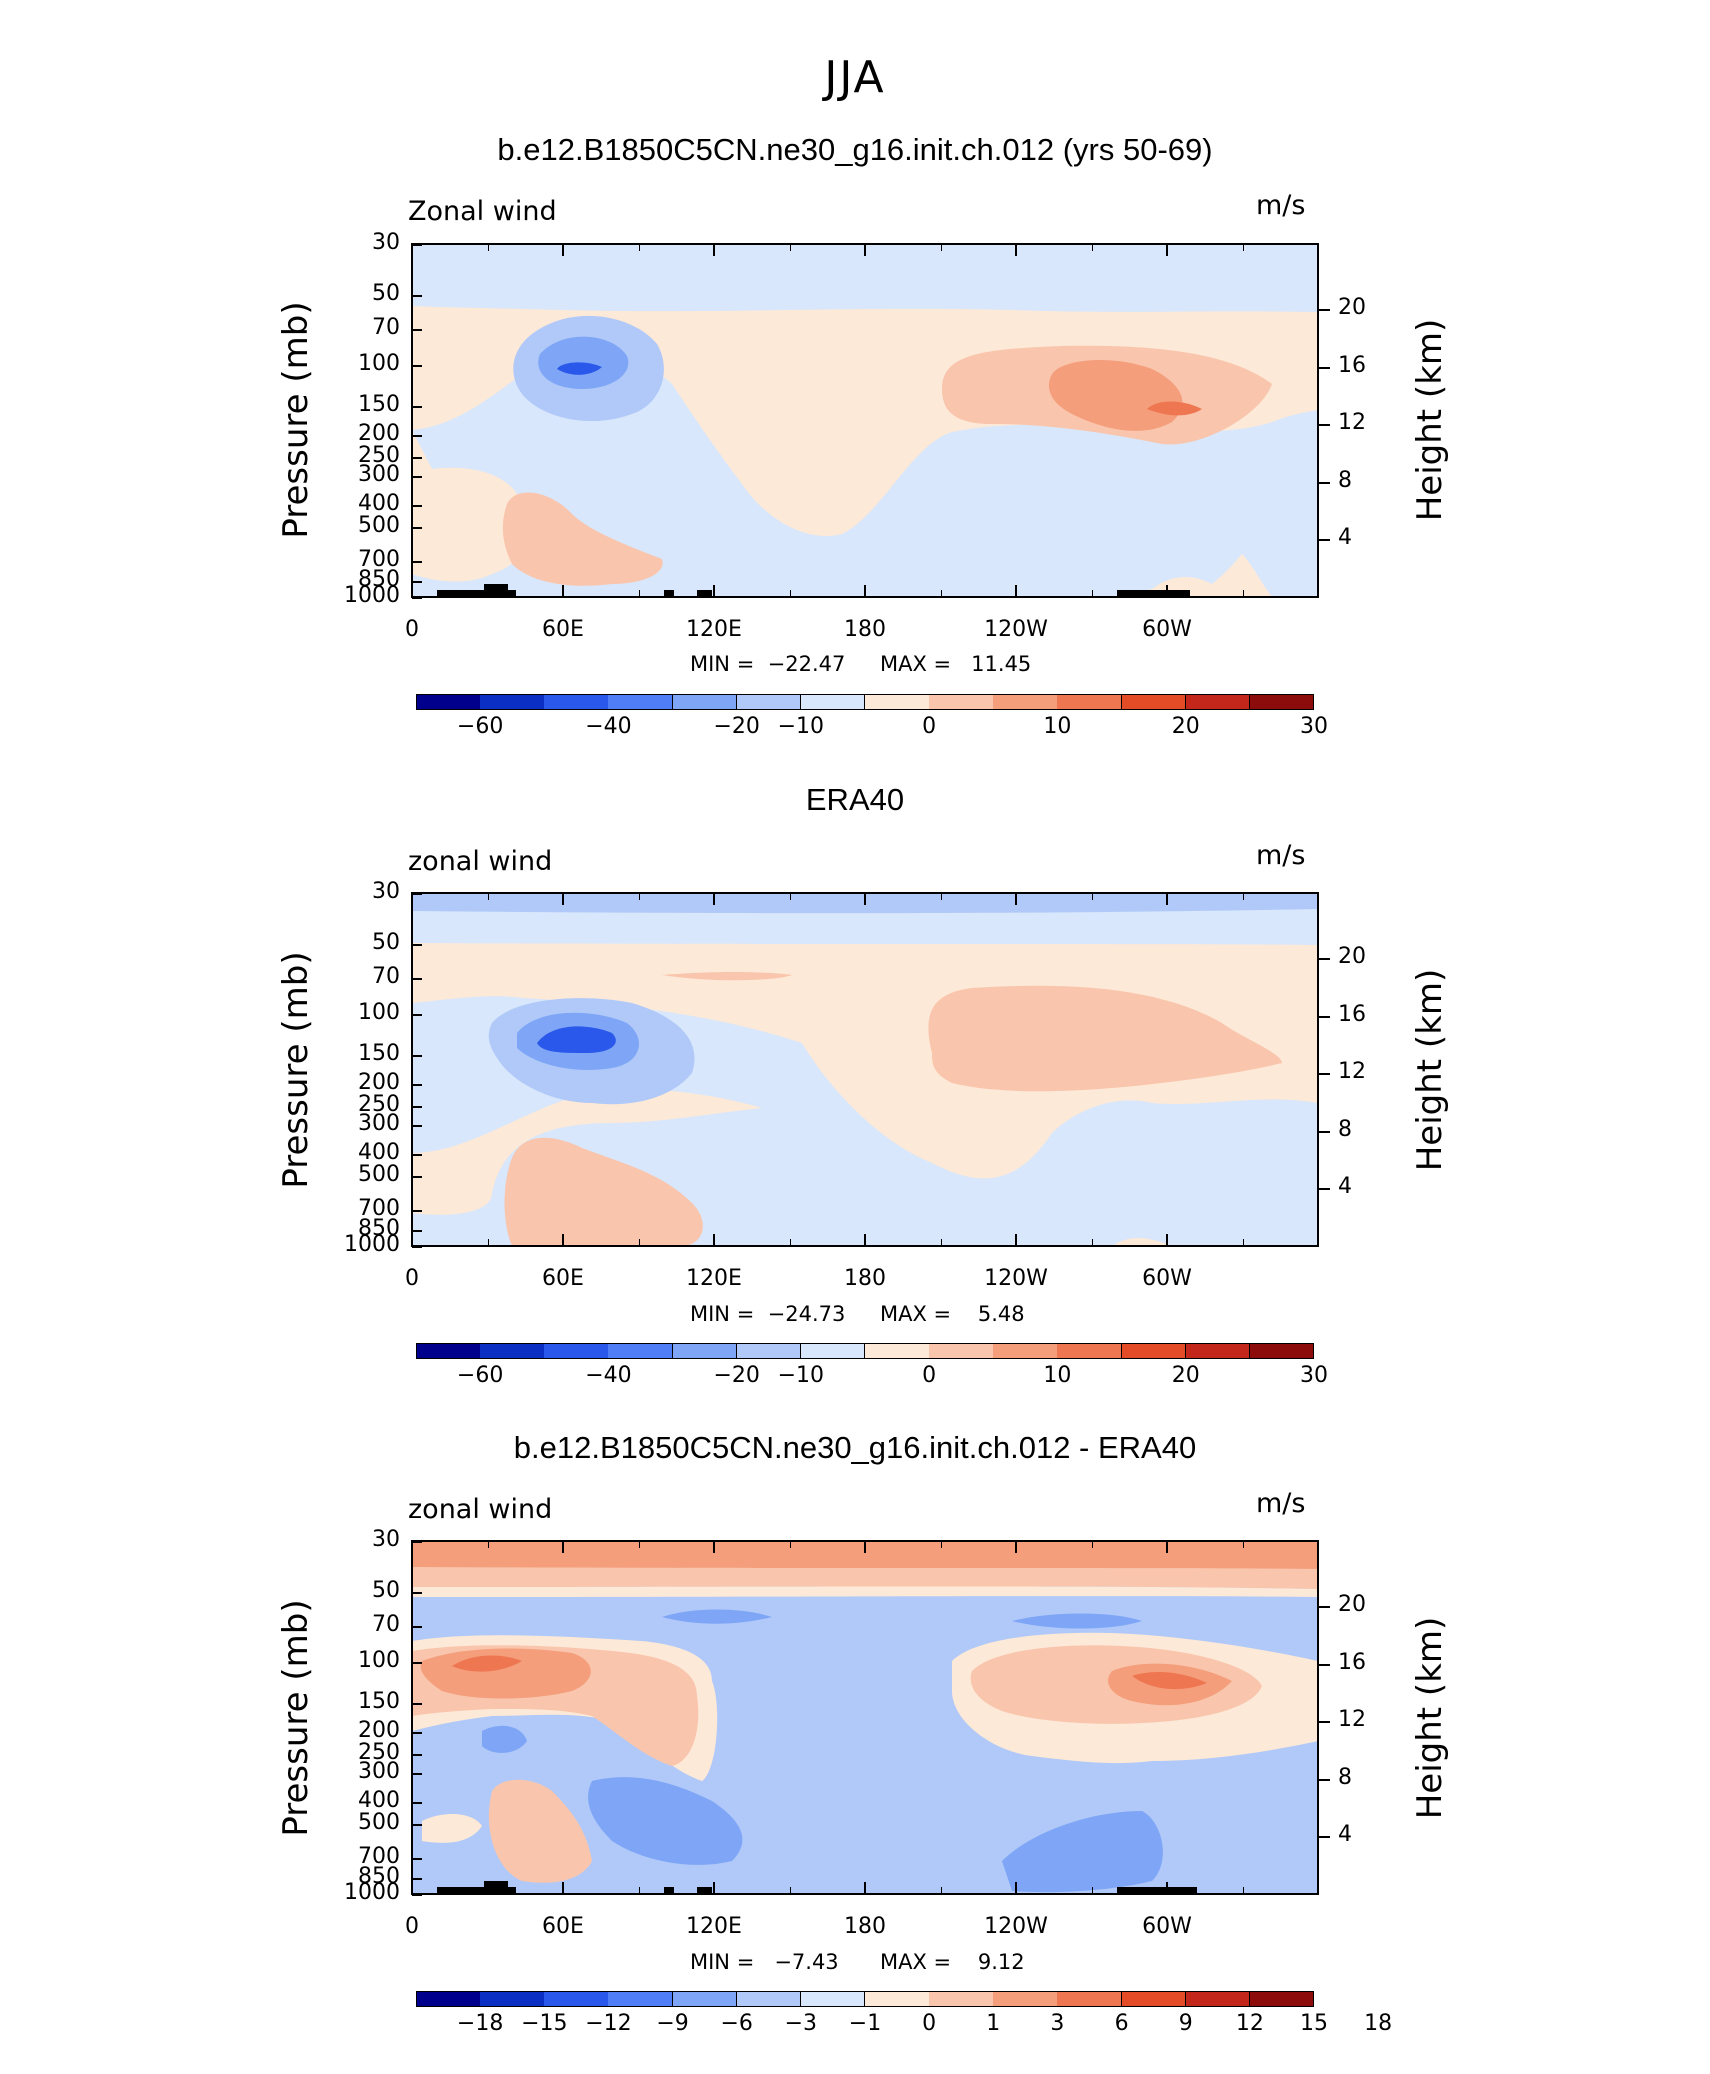 This screenshot has width=1710, height=2074. What do you see at coordinates (379, 1152) in the screenshot?
I see `panel2-y-tick-label: 400` at bounding box center [379, 1152].